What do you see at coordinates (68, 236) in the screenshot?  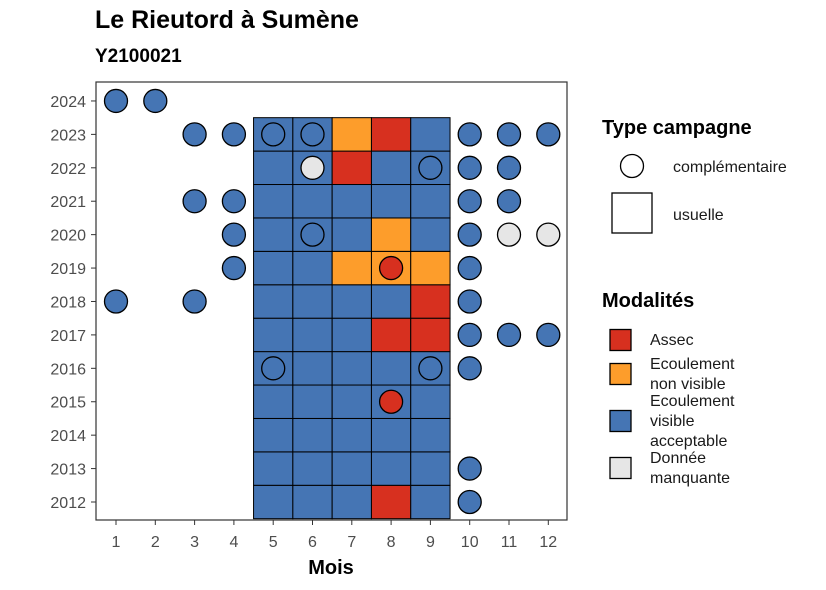 I see `y-tick-label: 2020` at bounding box center [68, 236].